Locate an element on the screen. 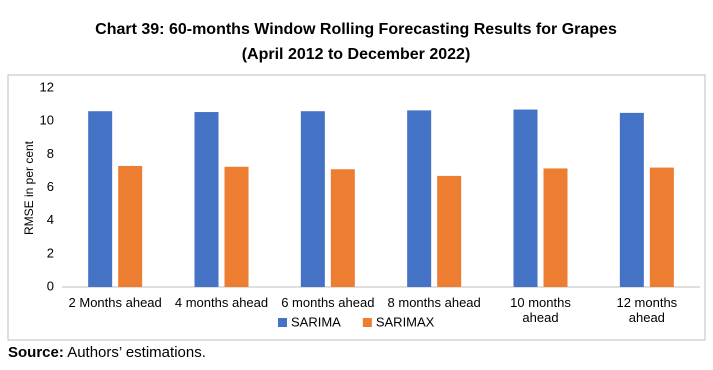 This screenshot has width=713, height=370. y-tick-label: 2 is located at coordinates (50, 252).